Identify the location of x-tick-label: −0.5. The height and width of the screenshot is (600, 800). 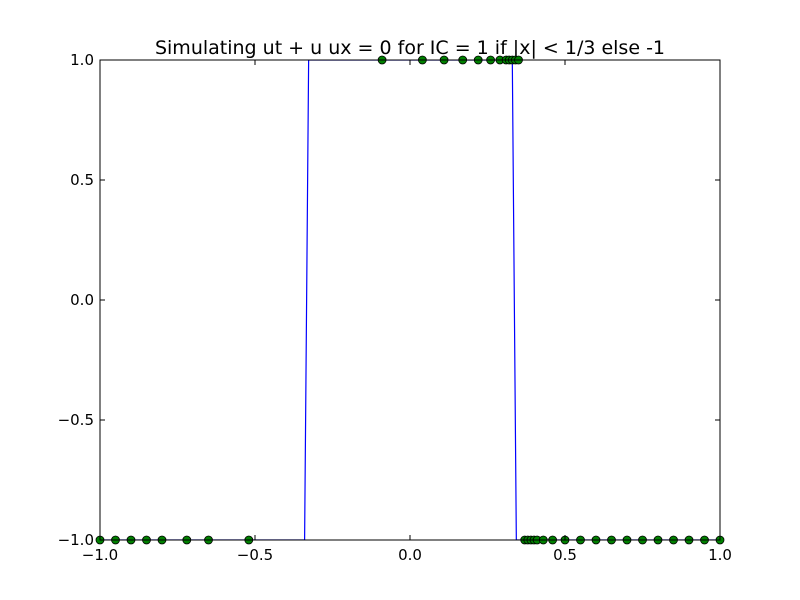
(255, 555).